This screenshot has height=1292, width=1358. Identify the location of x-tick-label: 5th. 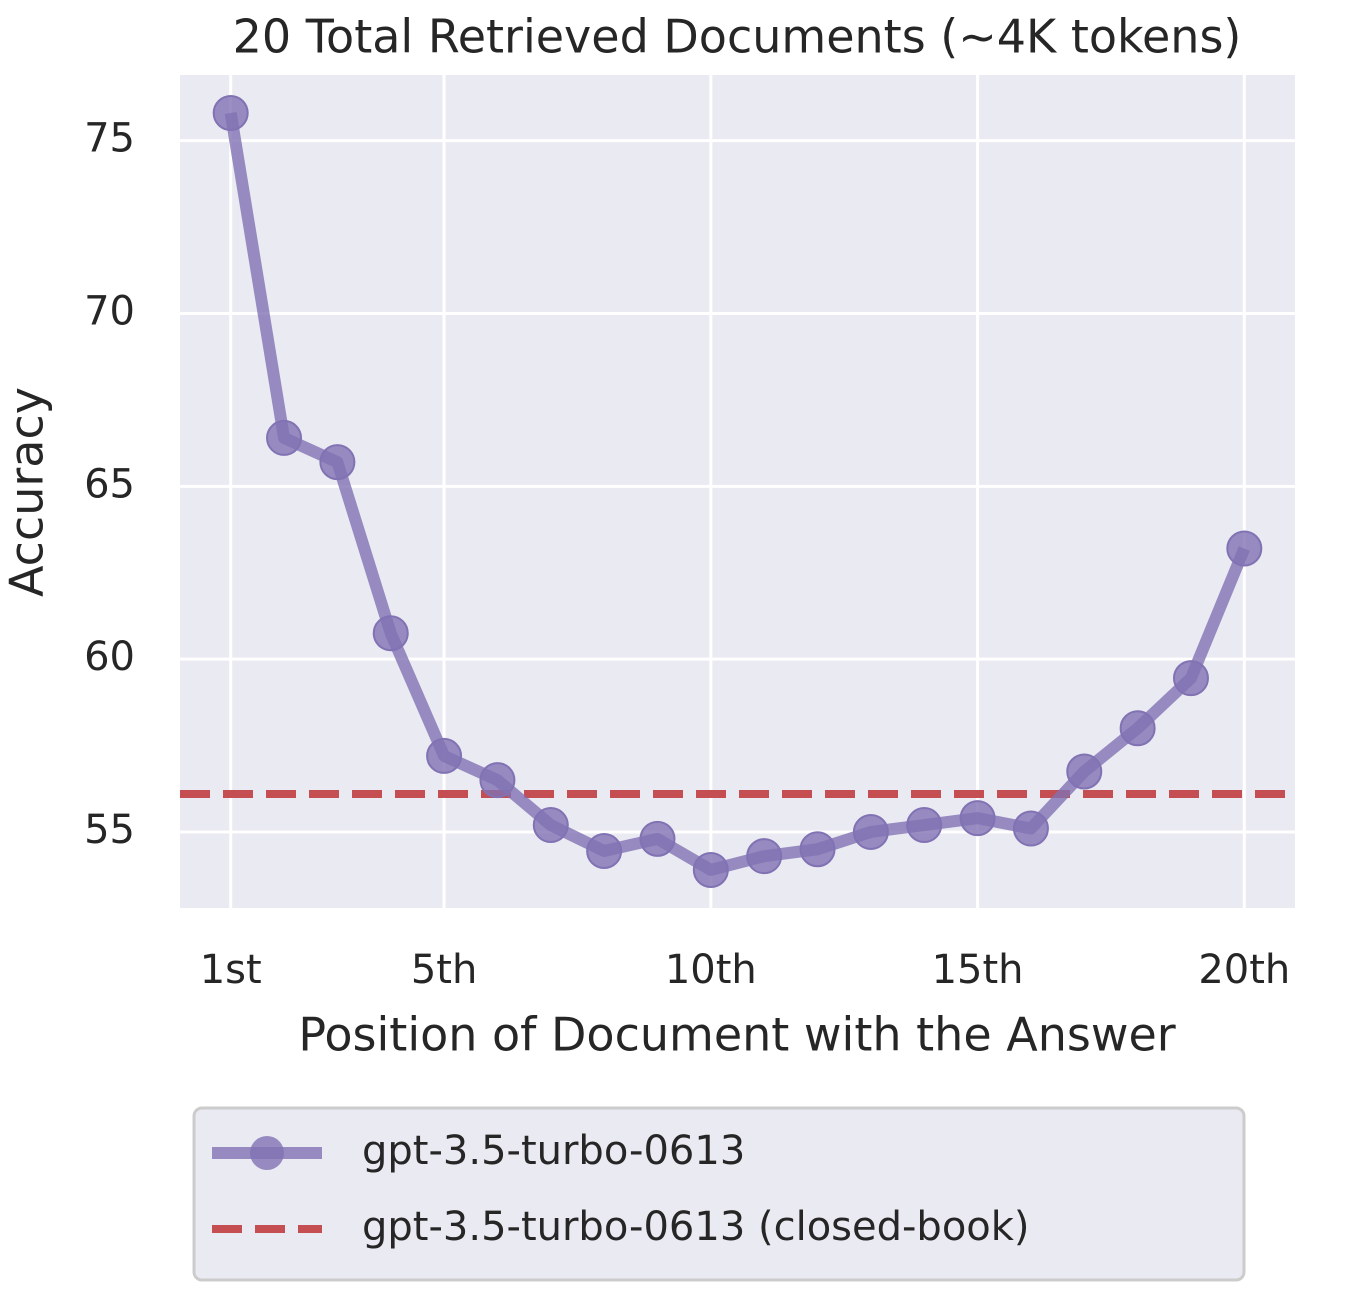
(444, 970).